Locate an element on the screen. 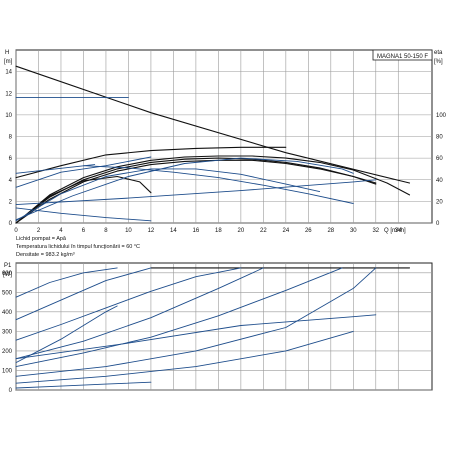 The width and height of the screenshot is (450, 450). power-y-tick-label: 300 is located at coordinates (7, 332).